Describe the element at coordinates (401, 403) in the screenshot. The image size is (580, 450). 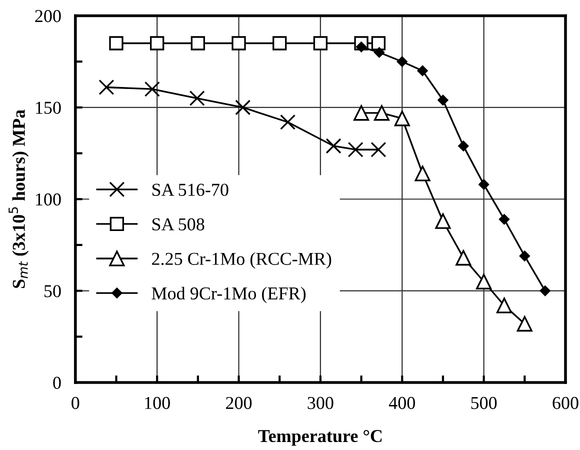
I see `x-tick-label: 400` at that location.